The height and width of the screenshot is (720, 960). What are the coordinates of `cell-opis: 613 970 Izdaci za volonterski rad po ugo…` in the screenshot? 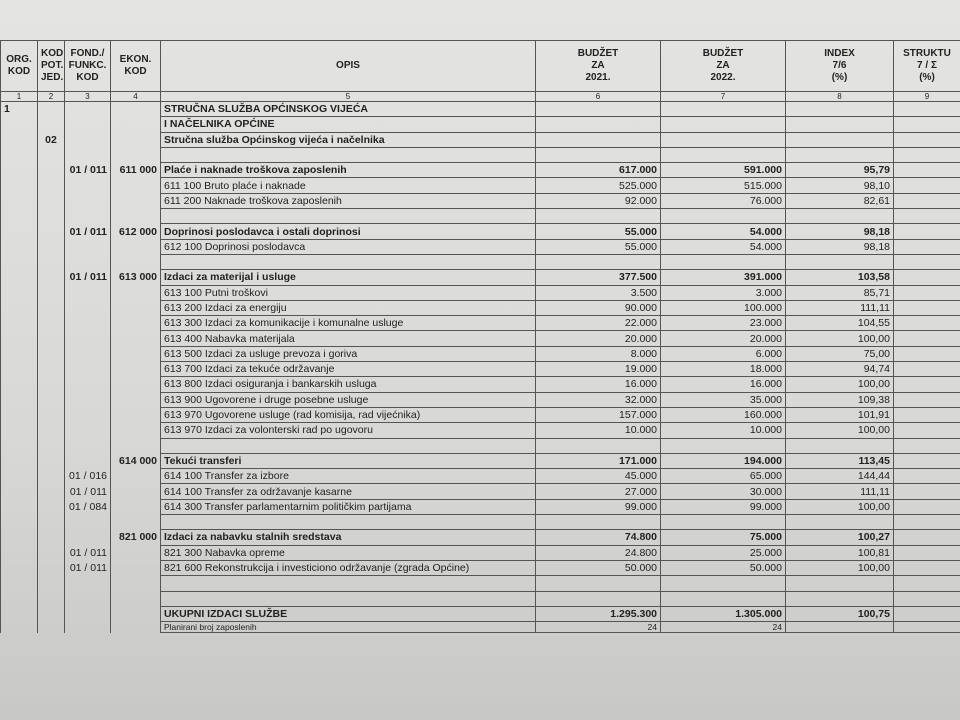 It's located at (348, 430).